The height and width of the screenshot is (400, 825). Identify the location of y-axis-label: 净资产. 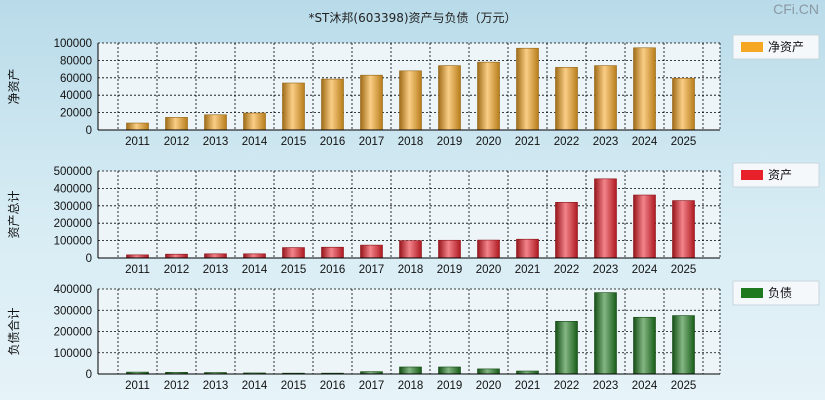
(14, 86).